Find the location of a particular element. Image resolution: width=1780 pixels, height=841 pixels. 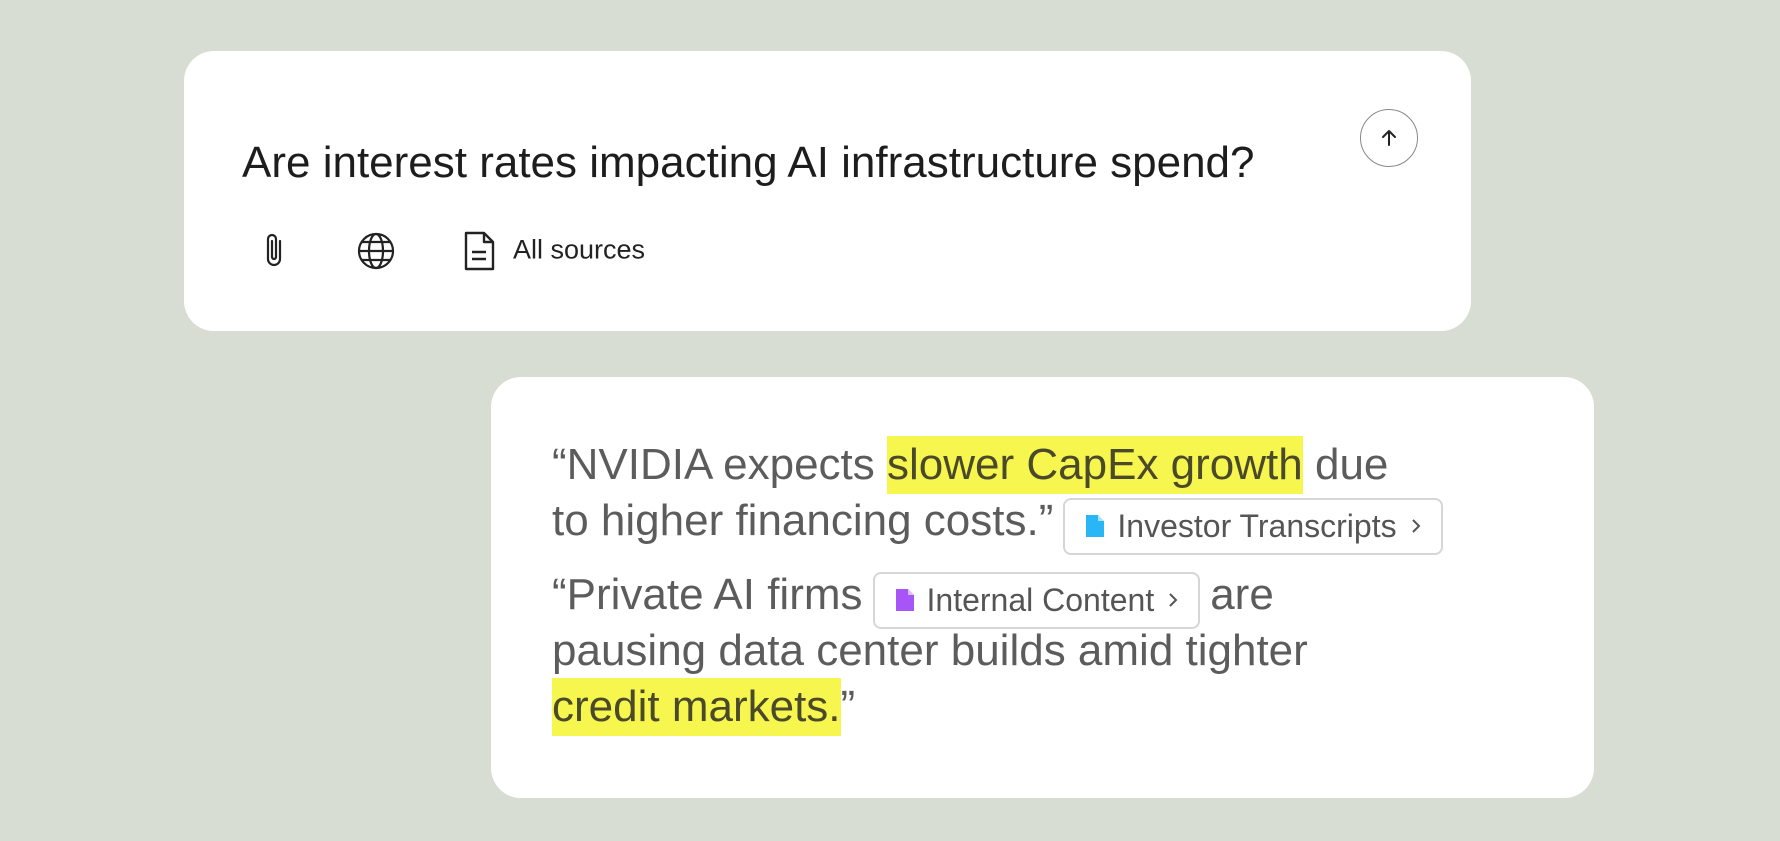

quote-text: due is located at coordinates (1345, 464).